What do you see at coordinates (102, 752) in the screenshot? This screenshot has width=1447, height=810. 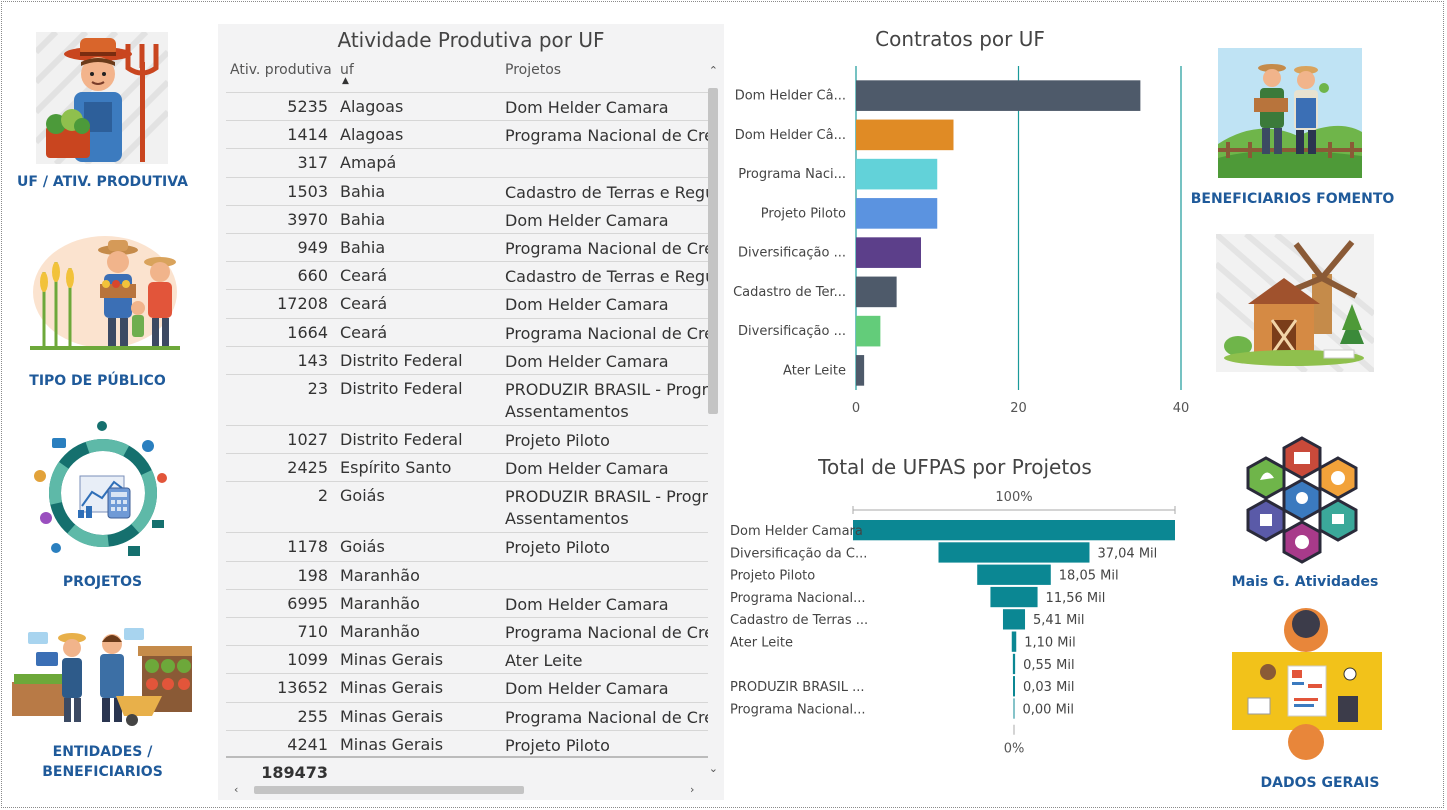 I see `nav-entidades-label-line1: ENTIDADES /` at bounding box center [102, 752].